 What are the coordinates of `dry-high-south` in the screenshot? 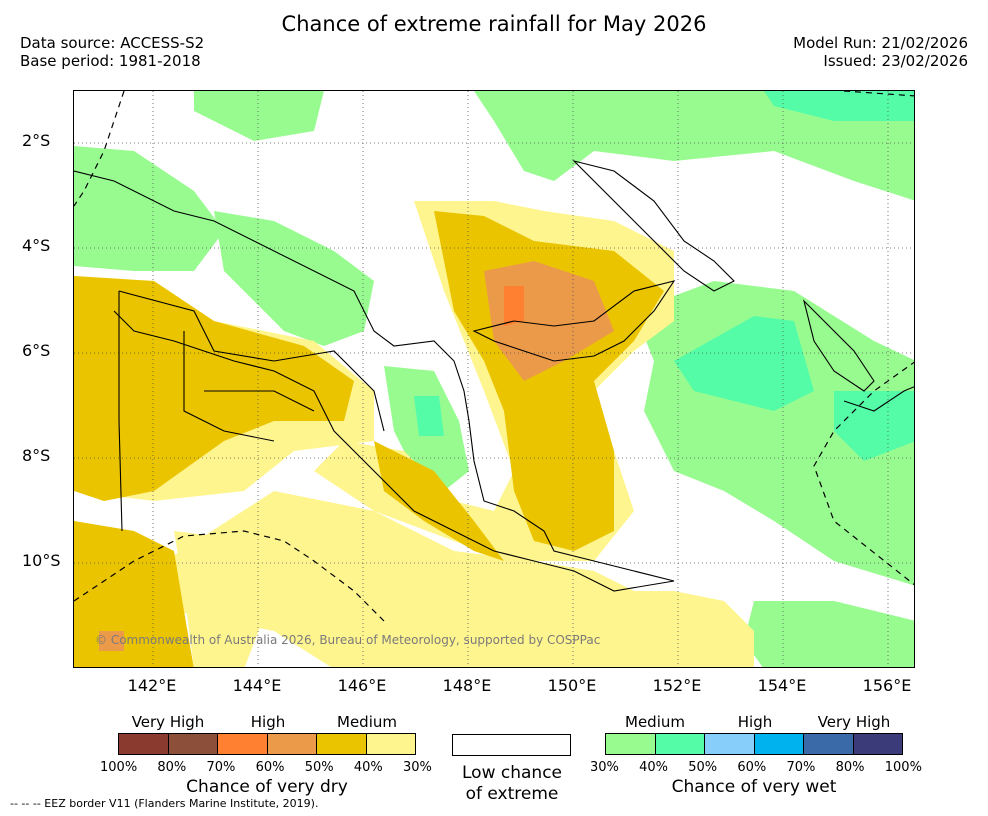 It's located at (439, 501).